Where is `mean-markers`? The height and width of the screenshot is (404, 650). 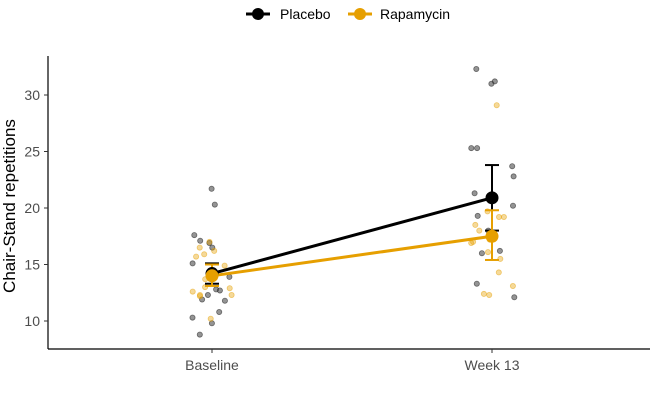 mean-markers is located at coordinates (352, 237).